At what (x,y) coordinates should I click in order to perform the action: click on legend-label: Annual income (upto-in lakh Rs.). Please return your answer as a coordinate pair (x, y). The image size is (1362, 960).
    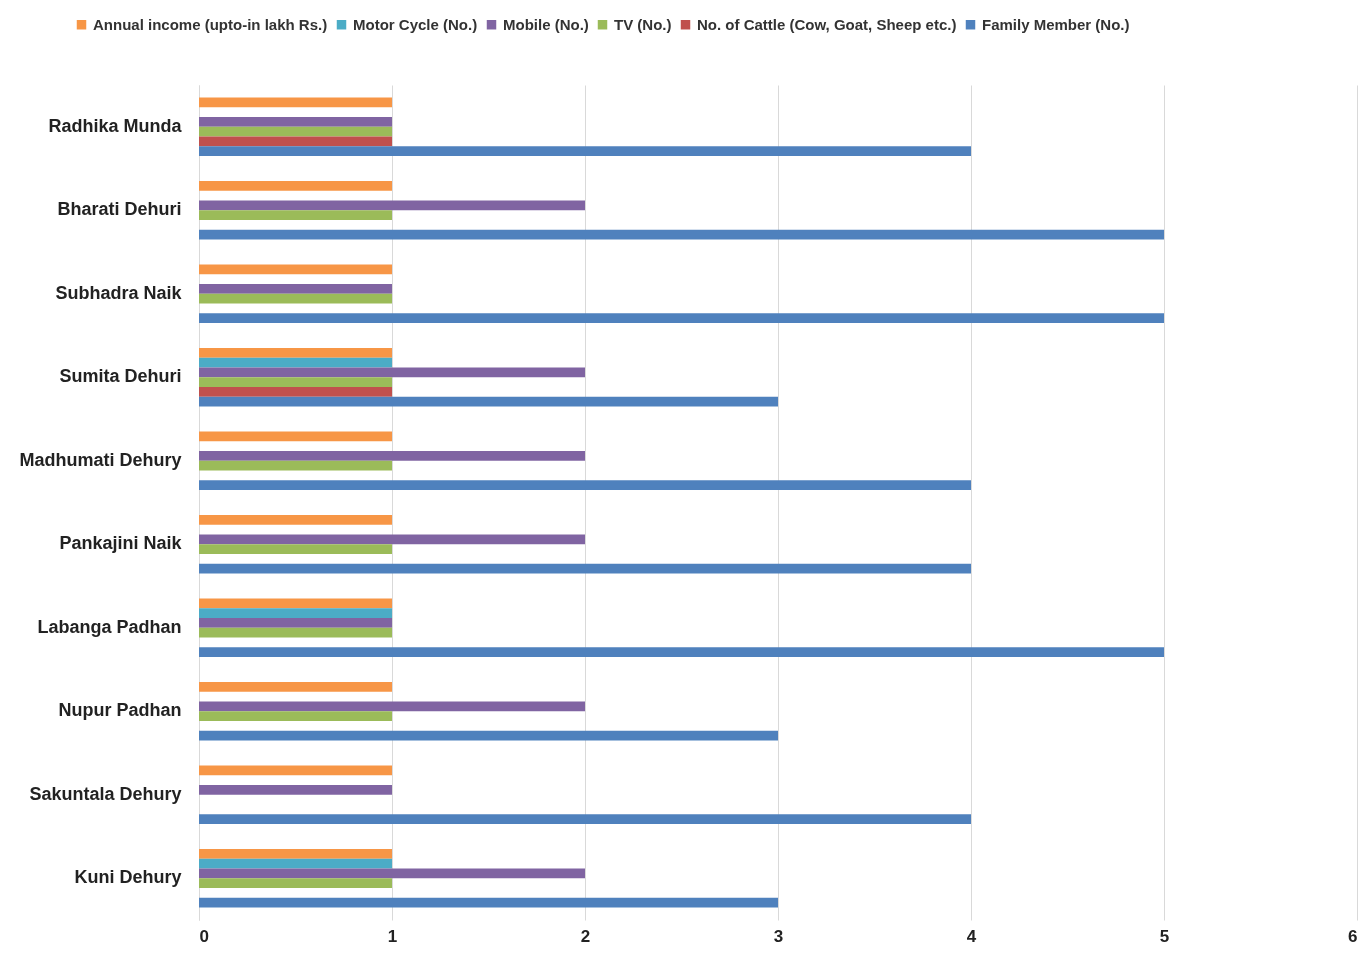
    Looking at the image, I should click on (210, 24).